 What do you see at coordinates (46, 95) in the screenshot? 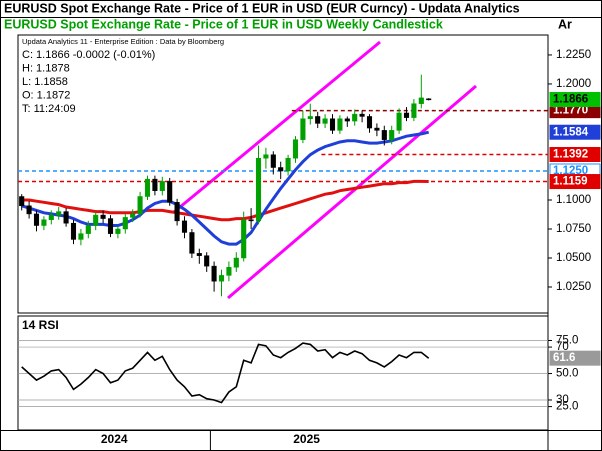
I see `info-line: O: 1.1872` at bounding box center [46, 95].